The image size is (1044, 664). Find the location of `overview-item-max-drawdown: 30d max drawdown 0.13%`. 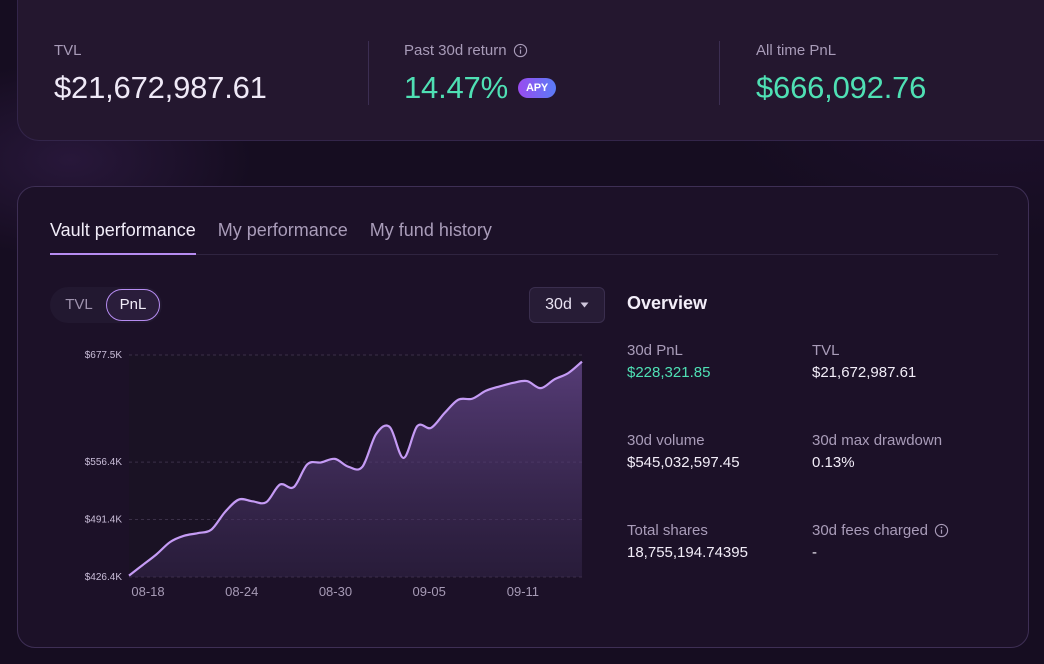

overview-item-max-drawdown: 30d max drawdown 0.13% is located at coordinates (877, 451).